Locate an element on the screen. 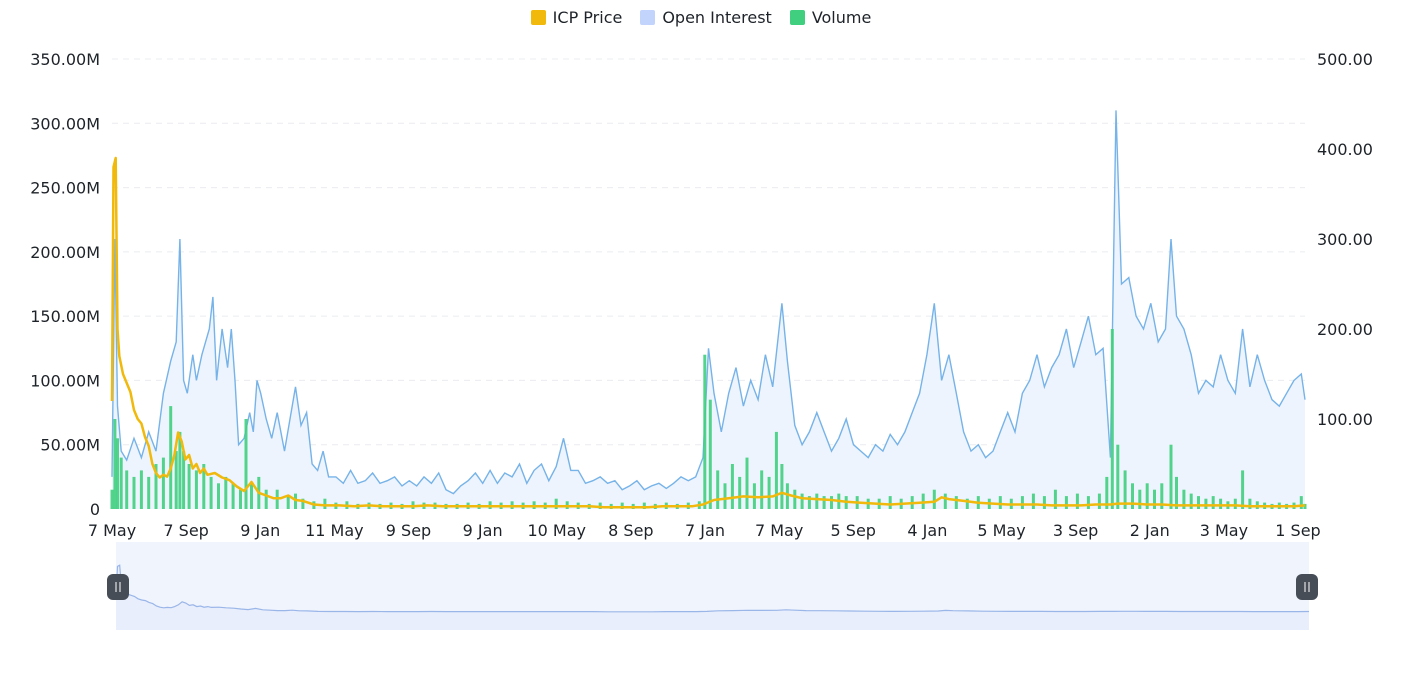 This screenshot has height=675, width=1402. x-tick-label: 7 Sep is located at coordinates (185, 530).